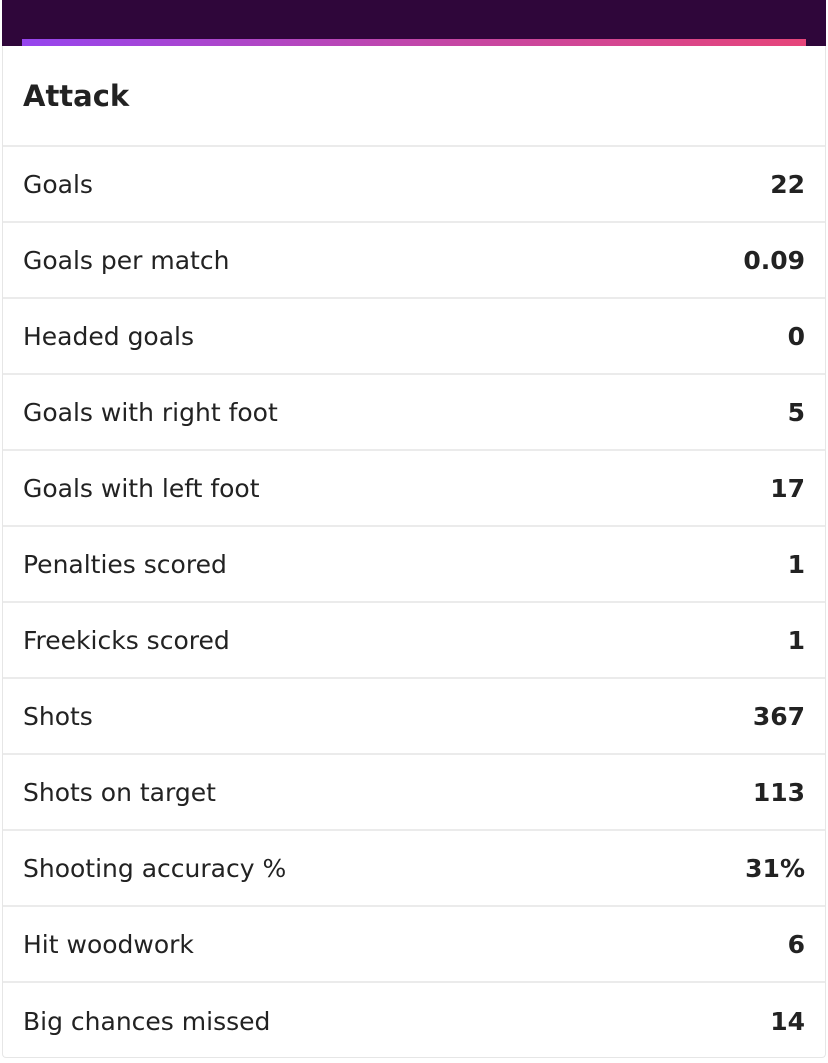 This screenshot has width=828, height=1063. I want to click on stat-label: Goals per match, so click(126, 260).